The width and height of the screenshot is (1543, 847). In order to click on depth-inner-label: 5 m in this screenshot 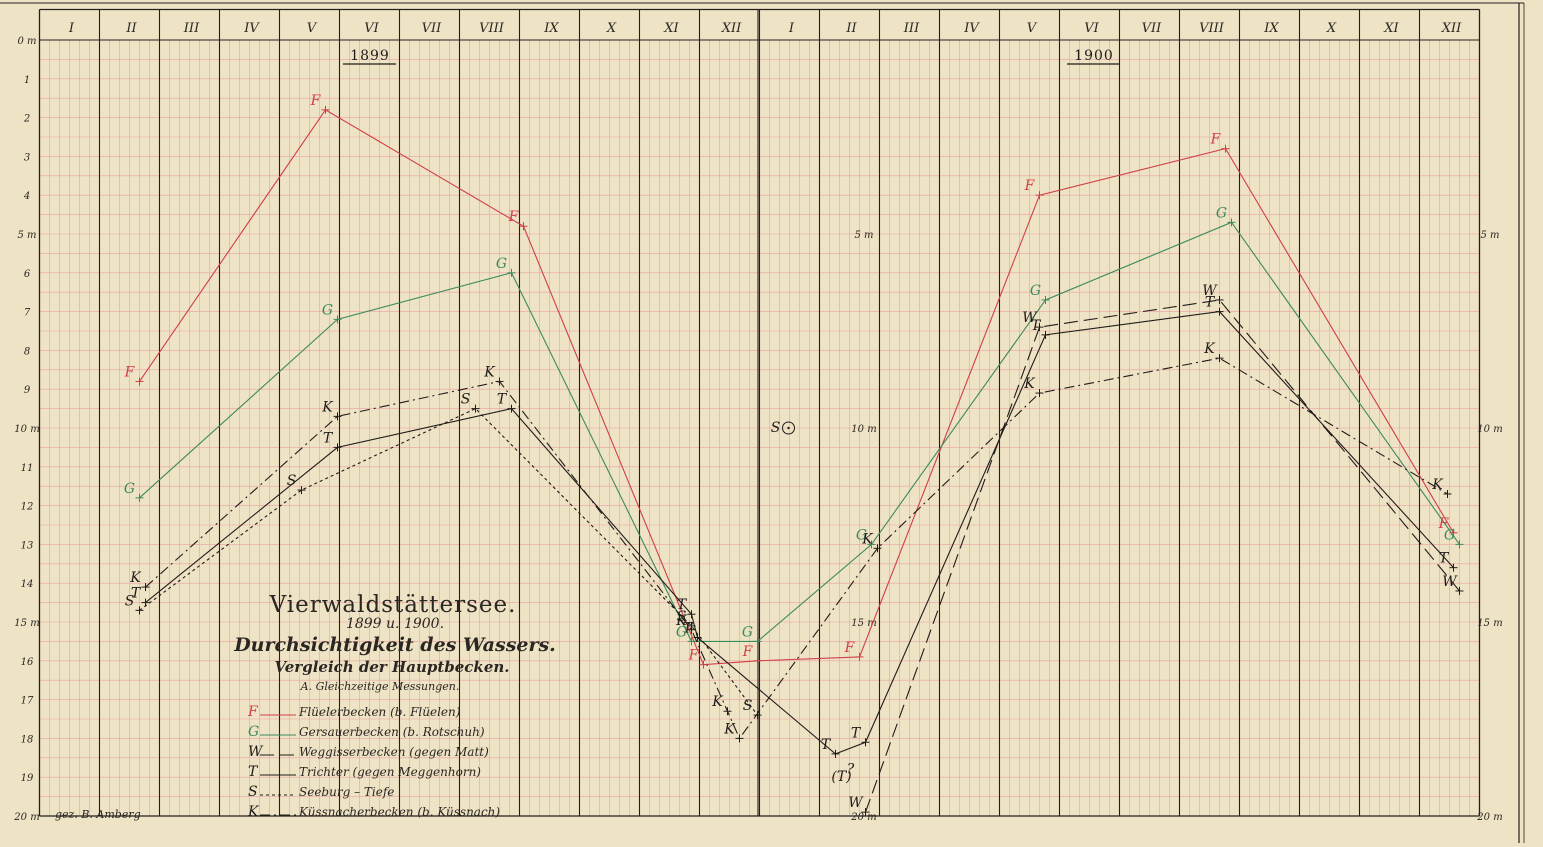, I will do `click(863, 235)`.